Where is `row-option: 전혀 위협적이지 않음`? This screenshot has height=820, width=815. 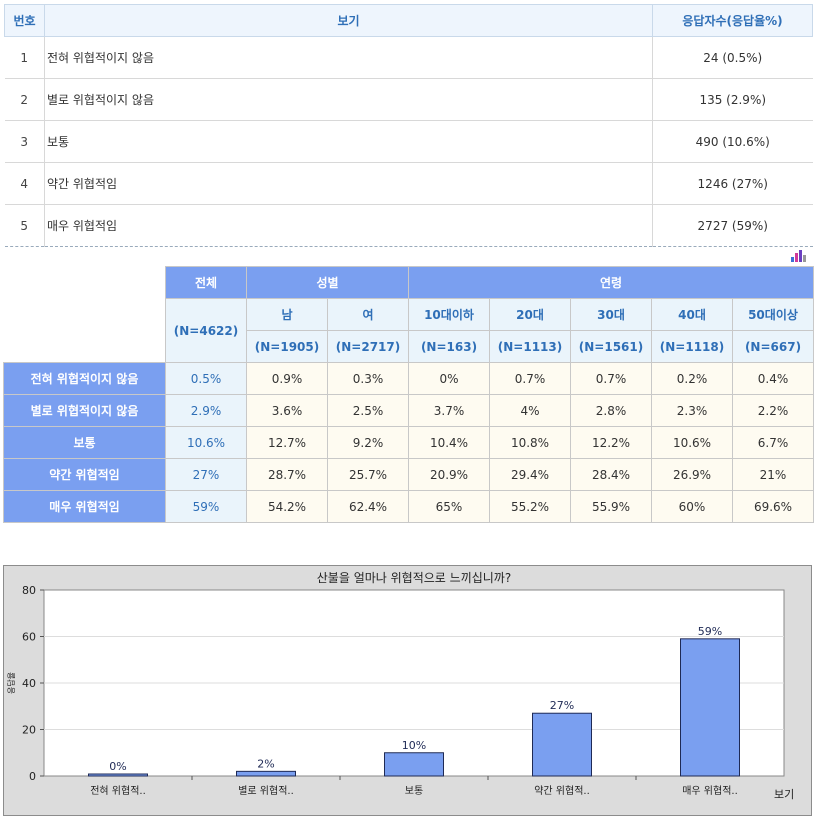
row-option: 전혀 위협적이지 않음 is located at coordinates (348, 57).